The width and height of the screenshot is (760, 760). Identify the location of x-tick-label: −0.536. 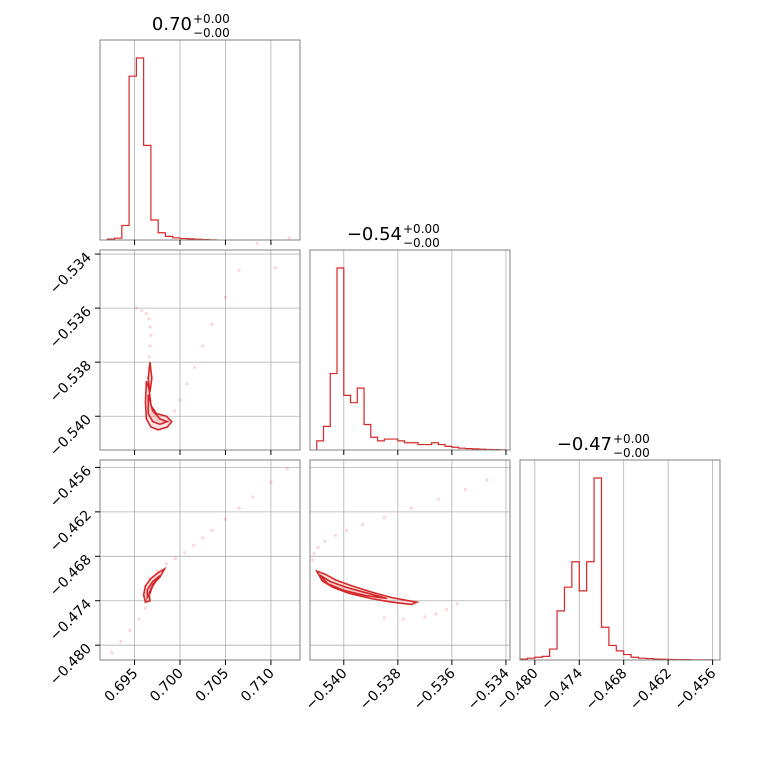
(435, 689).